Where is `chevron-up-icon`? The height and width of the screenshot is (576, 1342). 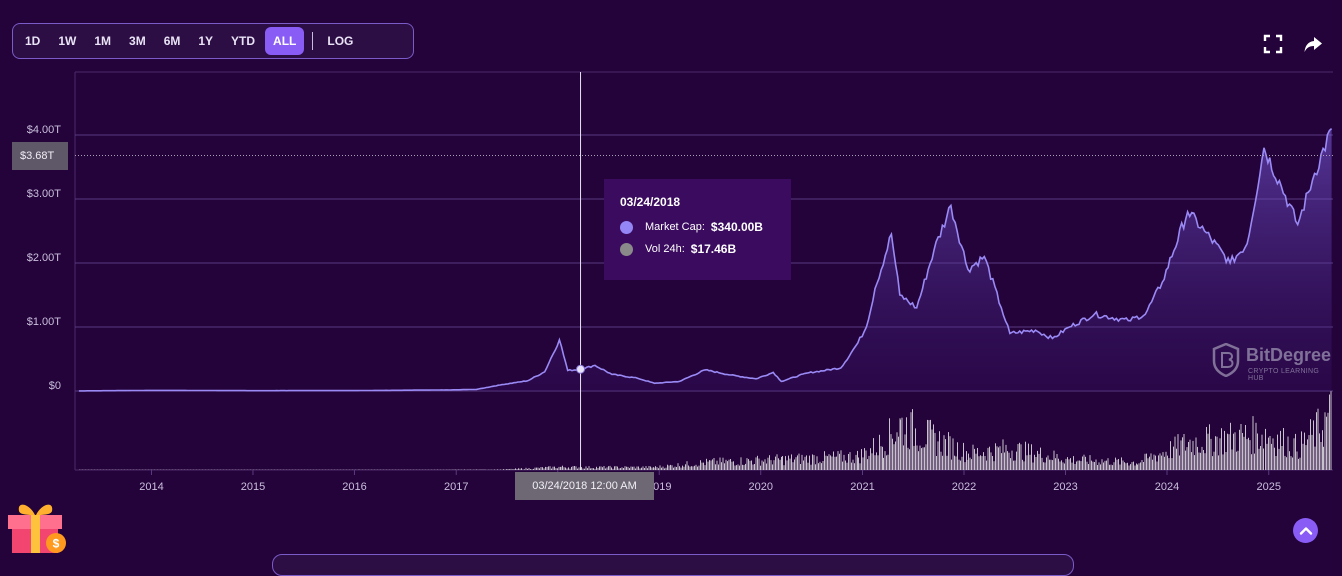 chevron-up-icon is located at coordinates (1306, 531).